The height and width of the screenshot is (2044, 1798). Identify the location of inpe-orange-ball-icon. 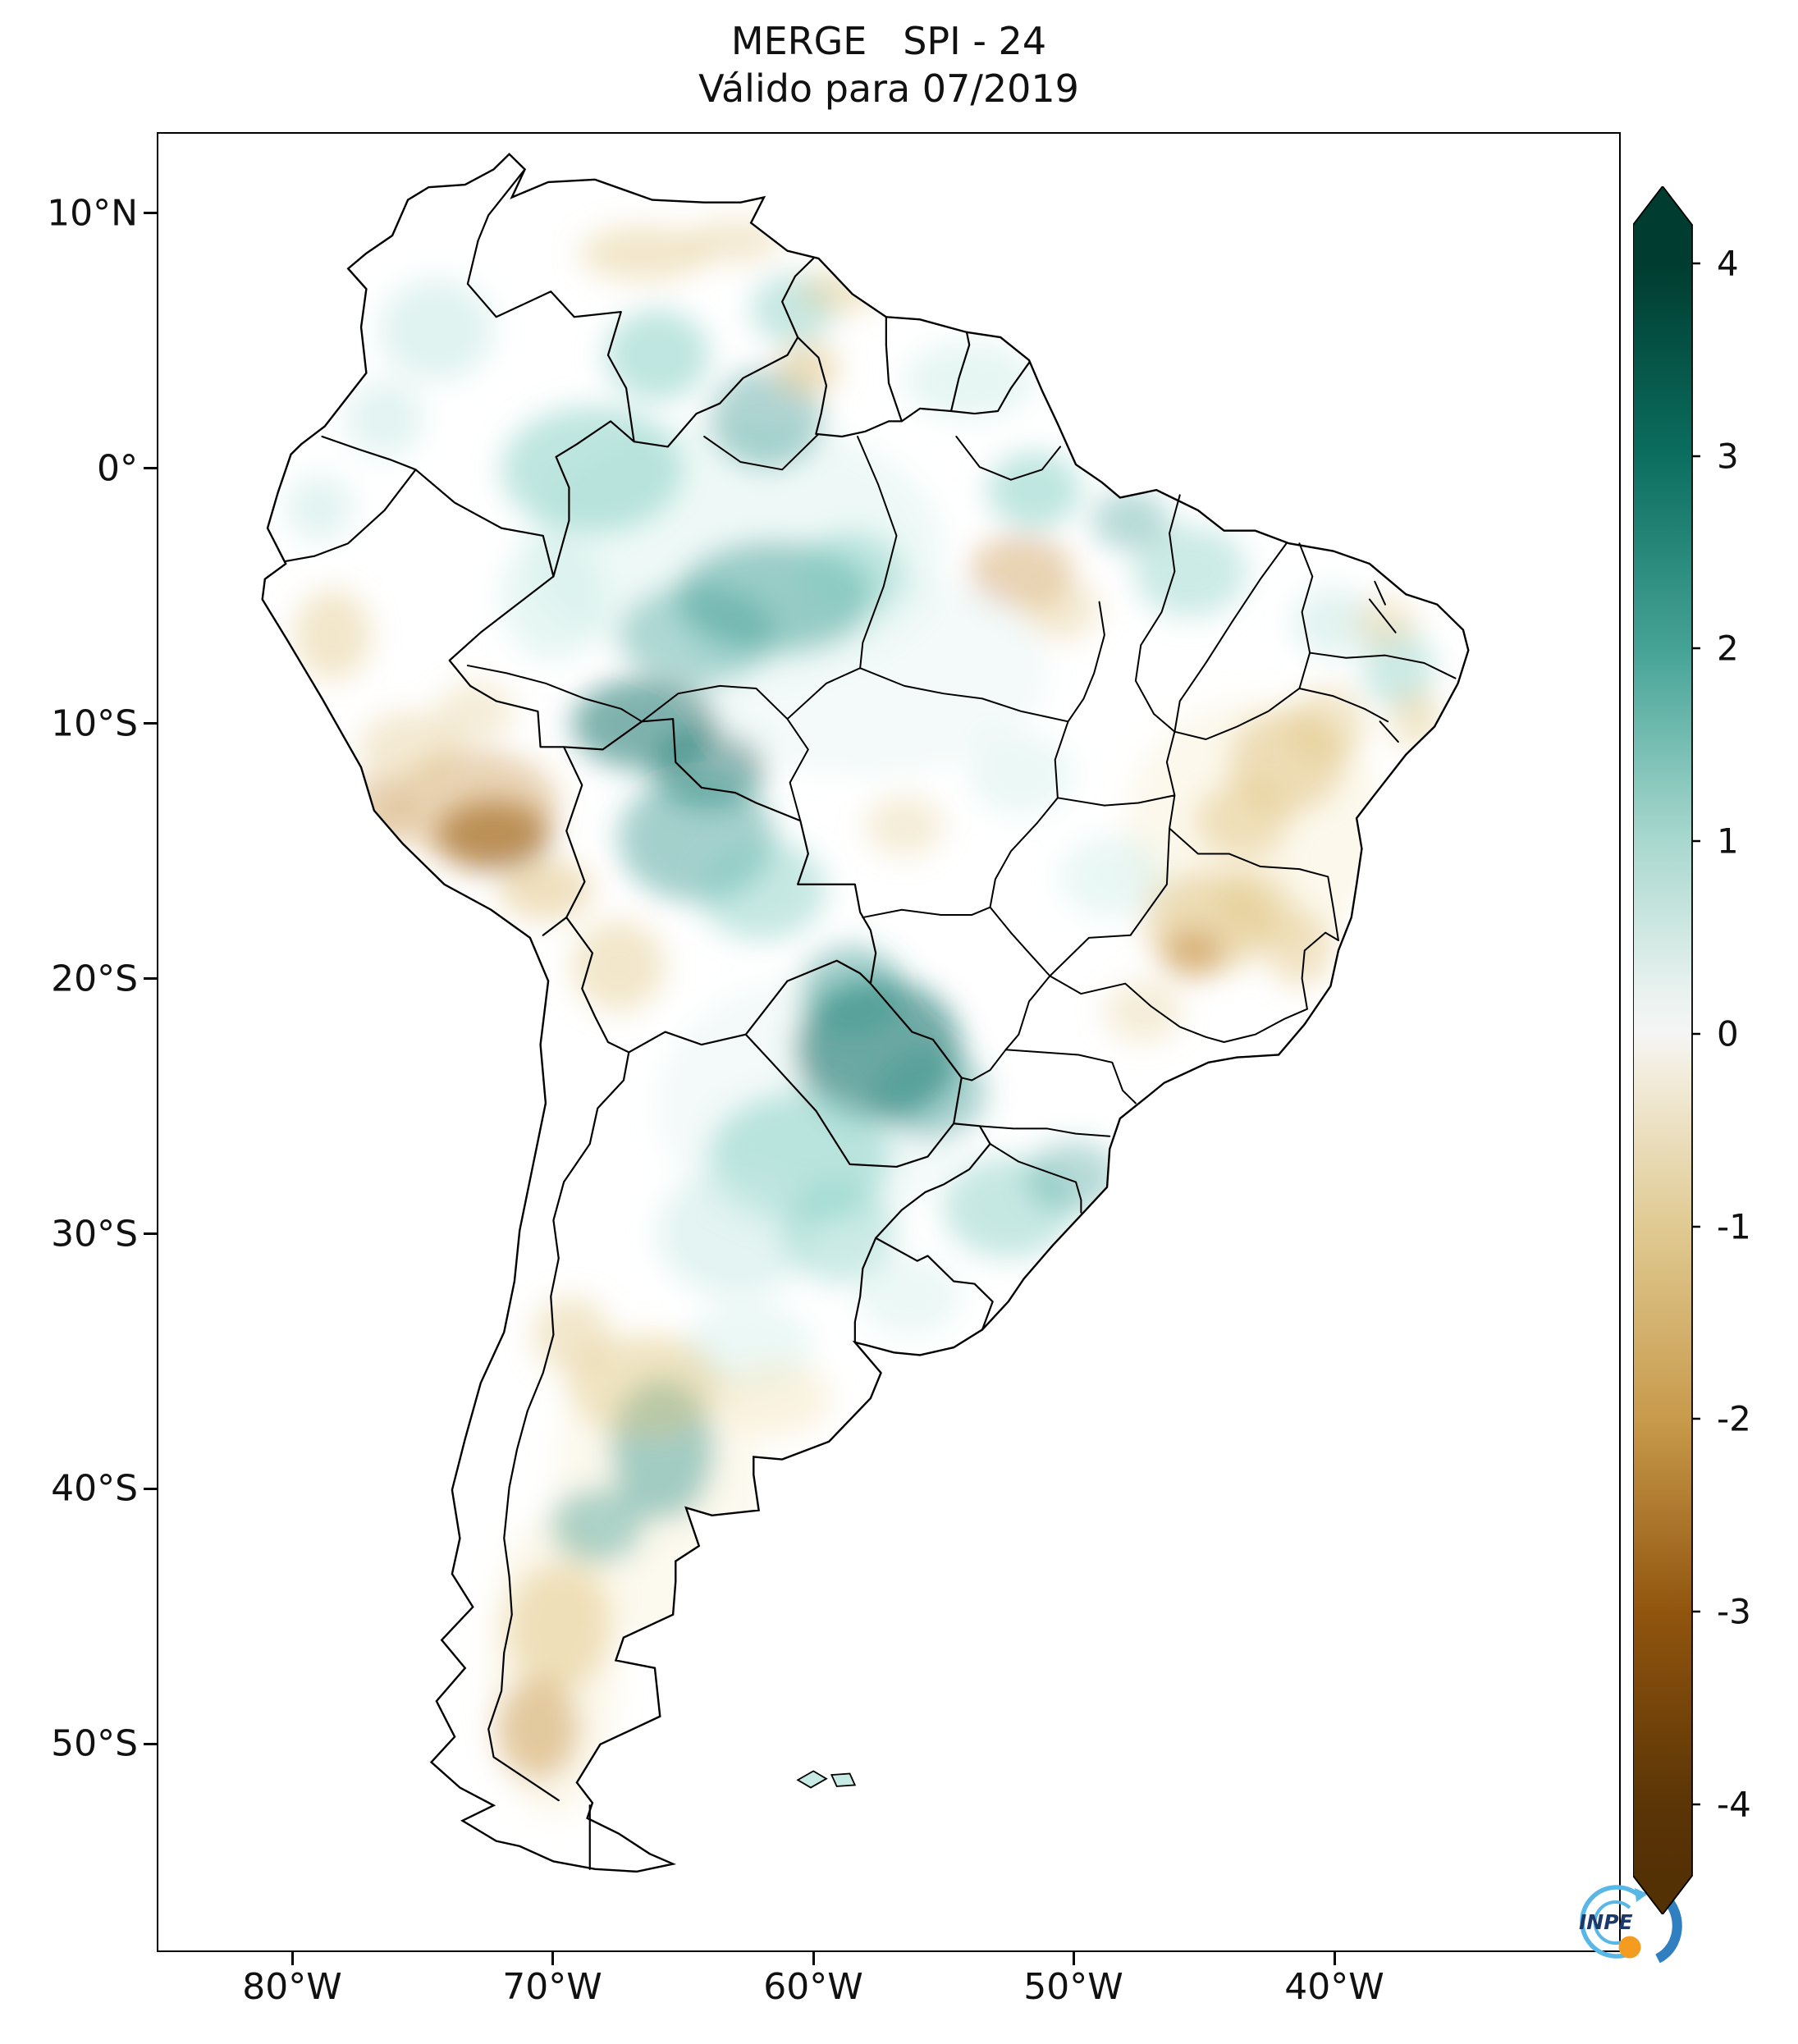
(1629, 1948).